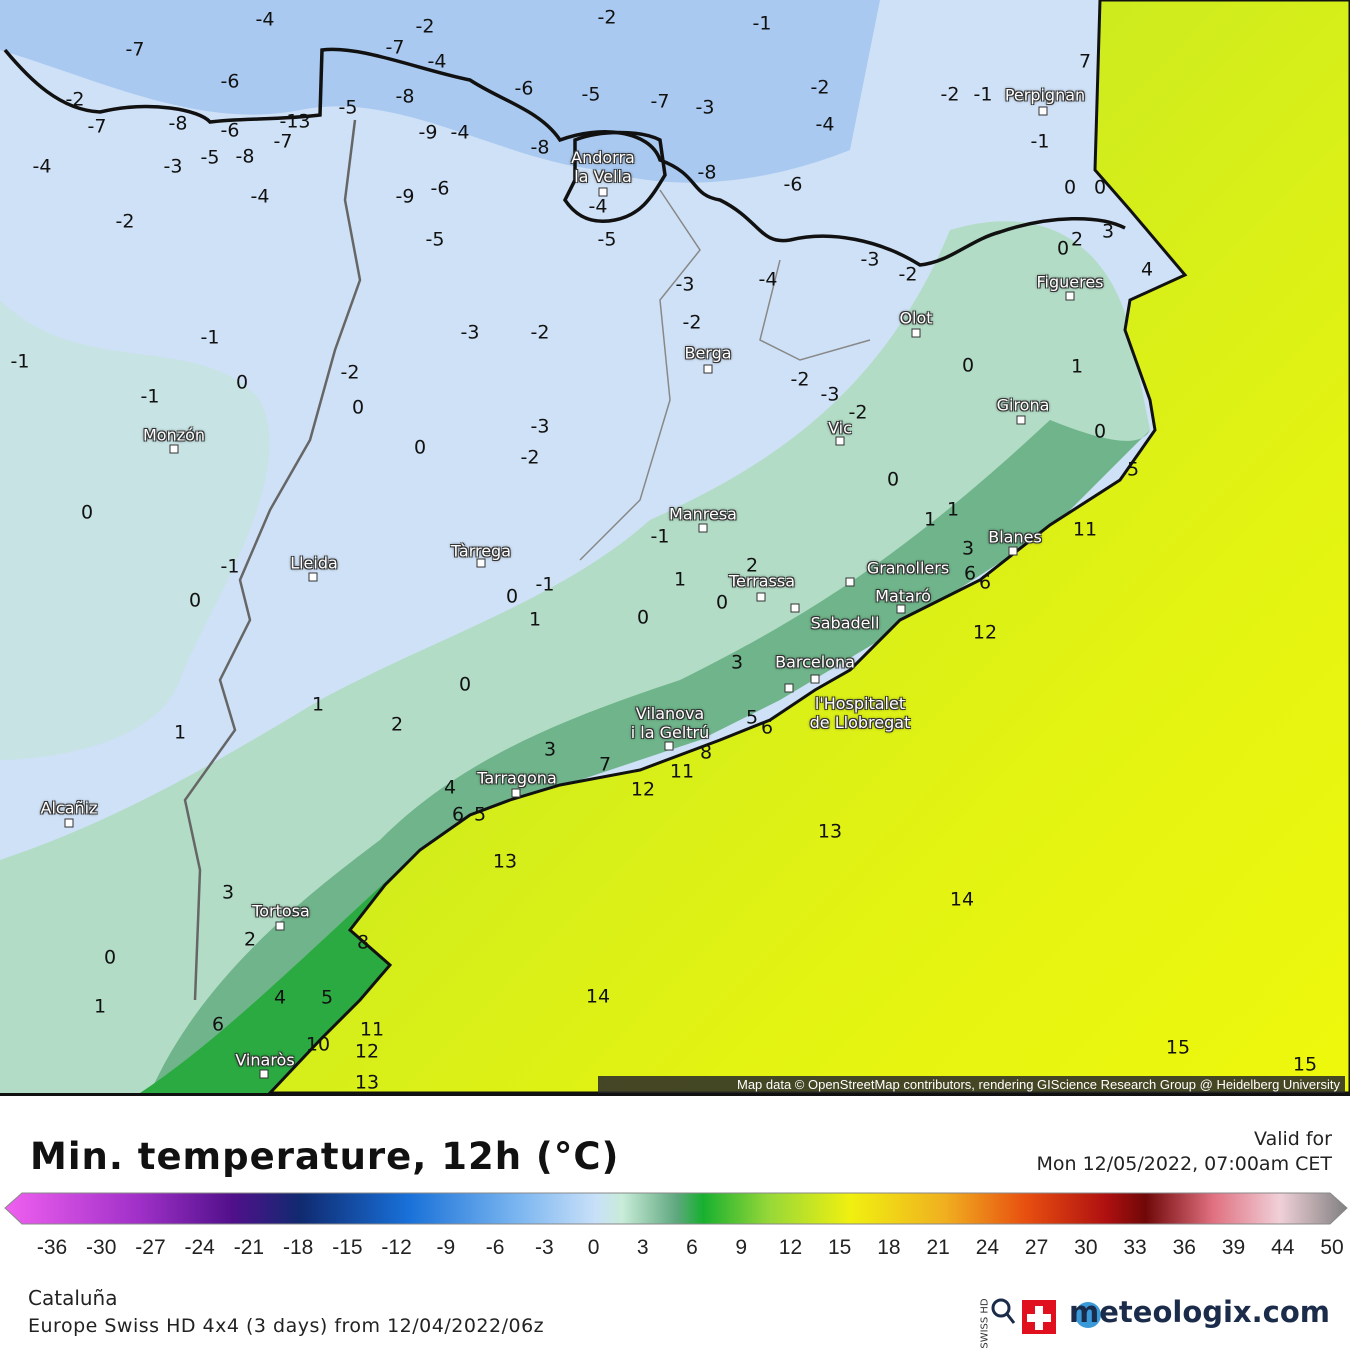 Image resolution: width=1350 pixels, height=1350 pixels. I want to click on contour-label: 11, so click(372, 1030).